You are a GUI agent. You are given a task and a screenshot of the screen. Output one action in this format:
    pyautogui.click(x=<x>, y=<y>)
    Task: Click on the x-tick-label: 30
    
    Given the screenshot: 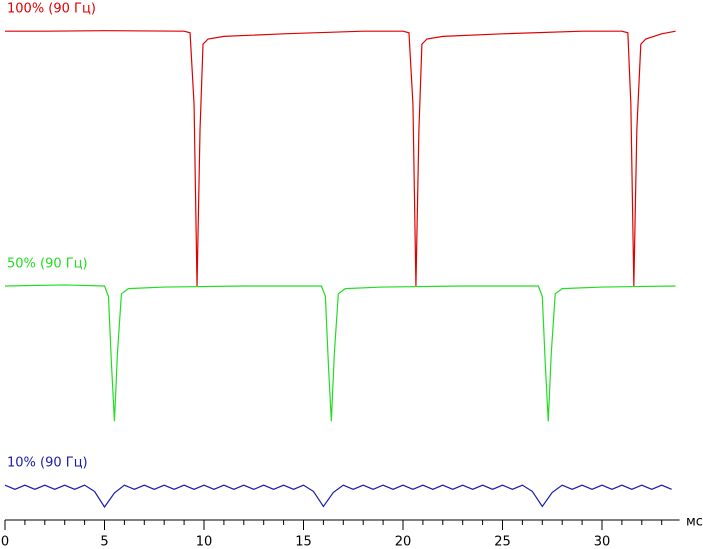 What is the action you would take?
    pyautogui.click(x=602, y=542)
    